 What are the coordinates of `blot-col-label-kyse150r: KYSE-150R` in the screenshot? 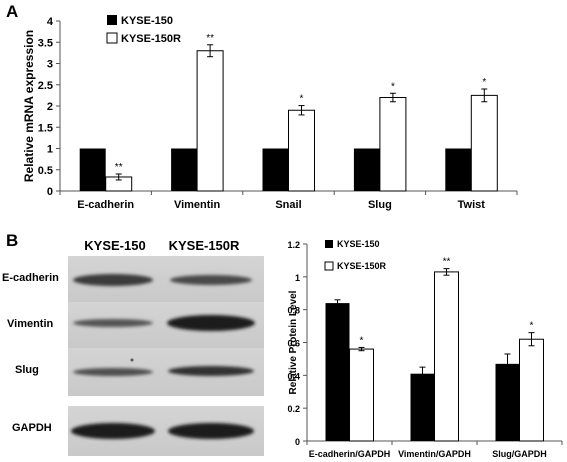 It's located at (204, 245).